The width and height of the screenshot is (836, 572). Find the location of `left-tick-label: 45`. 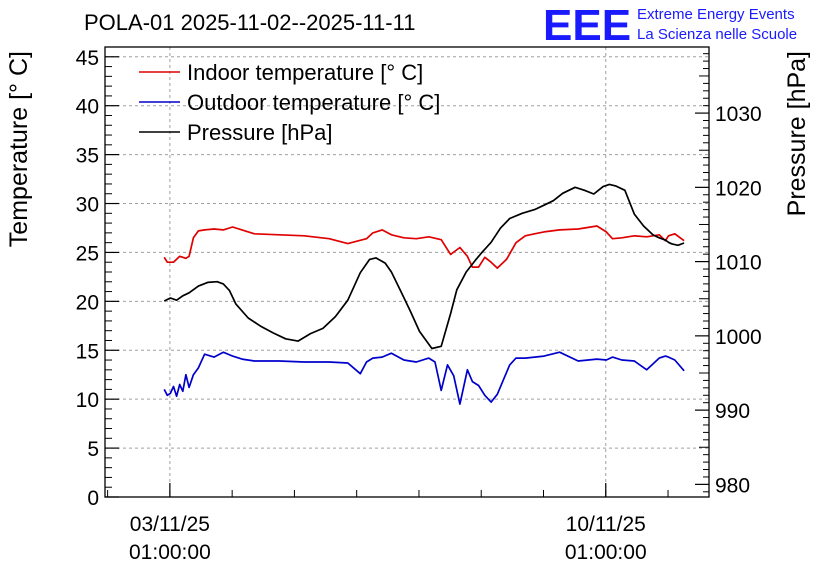

left-tick-label: 45 is located at coordinates (87, 58).